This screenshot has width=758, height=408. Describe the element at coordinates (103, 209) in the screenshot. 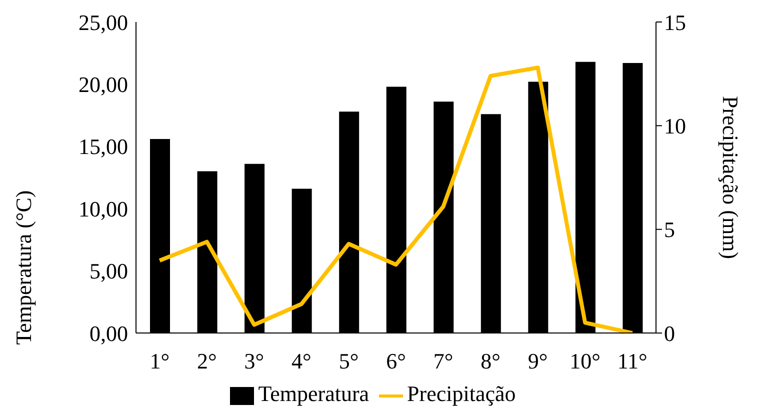

I see `y-tick-label: 10,00` at that location.